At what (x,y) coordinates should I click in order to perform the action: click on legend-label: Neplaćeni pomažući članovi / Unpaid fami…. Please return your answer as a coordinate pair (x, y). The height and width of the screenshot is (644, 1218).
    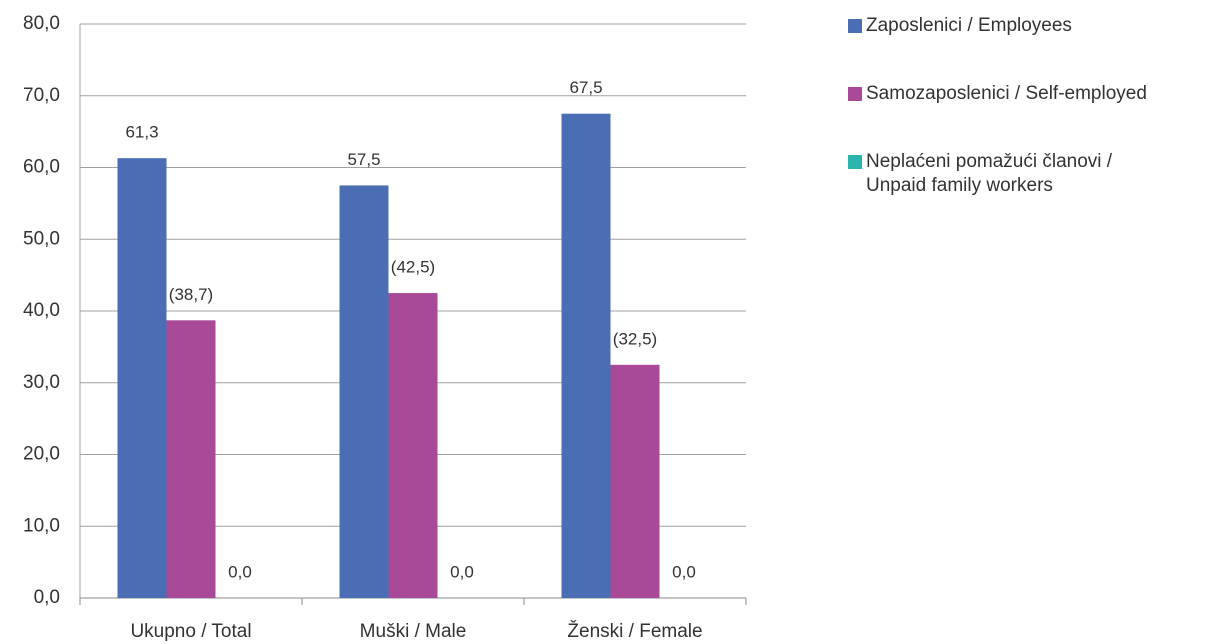
    Looking at the image, I should click on (989, 173).